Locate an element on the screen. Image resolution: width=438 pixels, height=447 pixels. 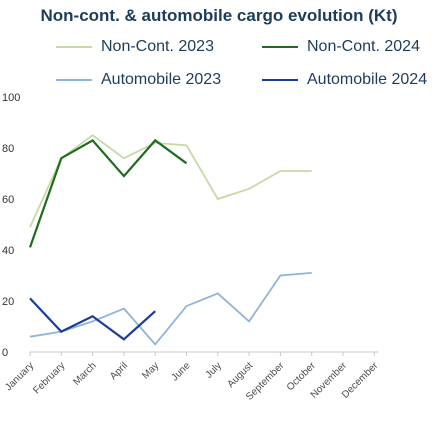
x-tick-label: May is located at coordinates (150, 370).